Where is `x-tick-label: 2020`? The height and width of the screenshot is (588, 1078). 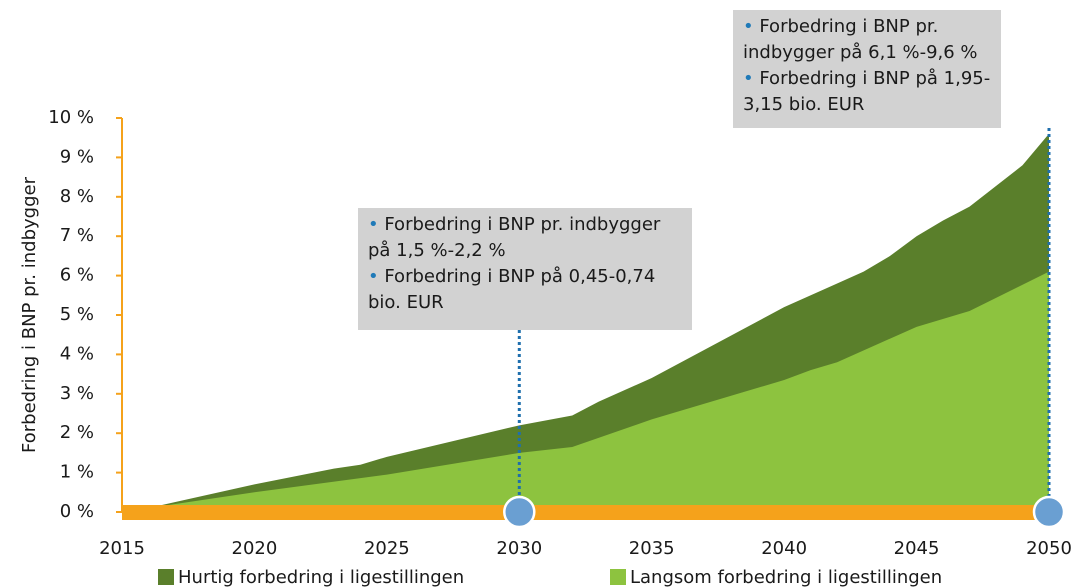 x-tick-label: 2020 is located at coordinates (255, 548).